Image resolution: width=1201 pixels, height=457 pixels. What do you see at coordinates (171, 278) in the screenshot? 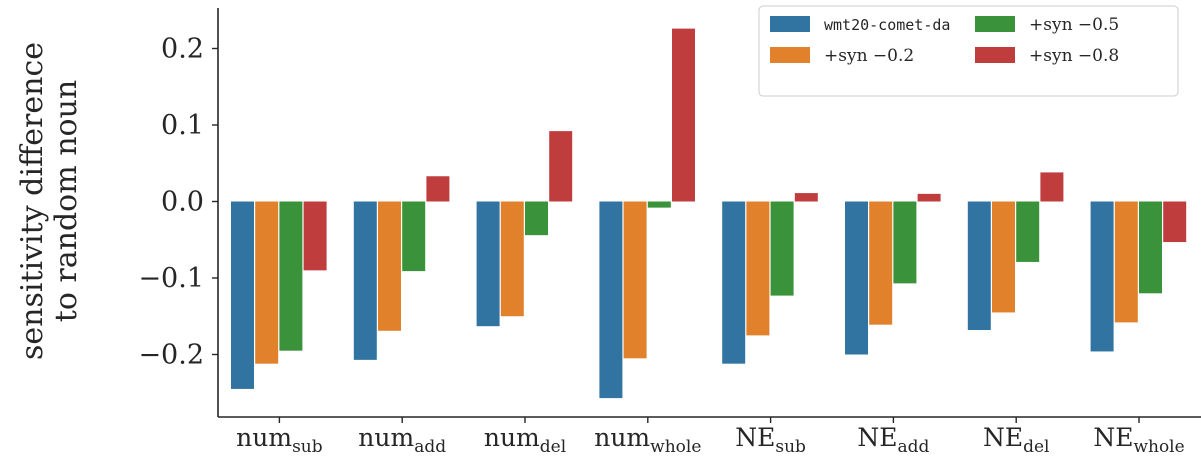
I see `y-tick-label: −0.1` at bounding box center [171, 278].